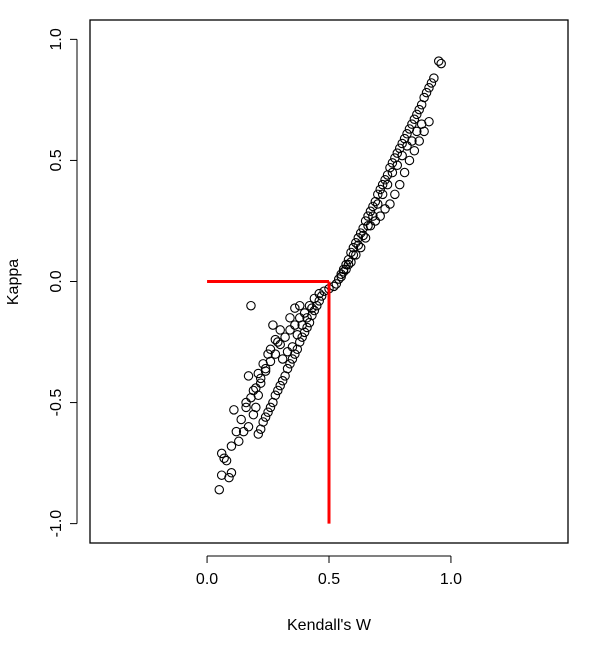  What do you see at coordinates (329, 579) in the screenshot?
I see `x-tick-label: 0.5` at bounding box center [329, 579].